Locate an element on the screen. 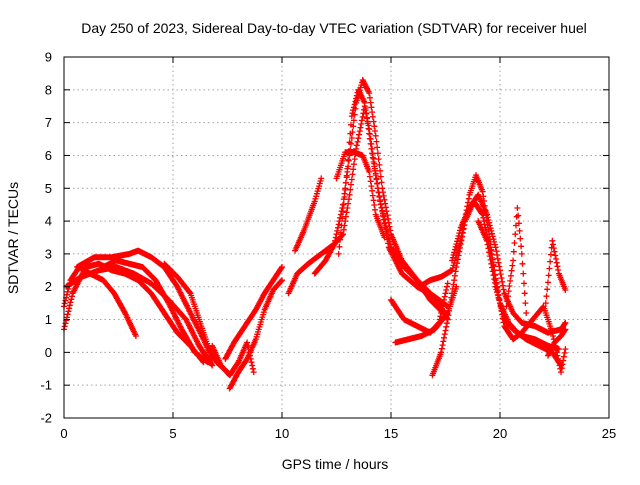 Image resolution: width=640 pixels, height=485 pixels. x-tick-label: 25 is located at coordinates (609, 433).